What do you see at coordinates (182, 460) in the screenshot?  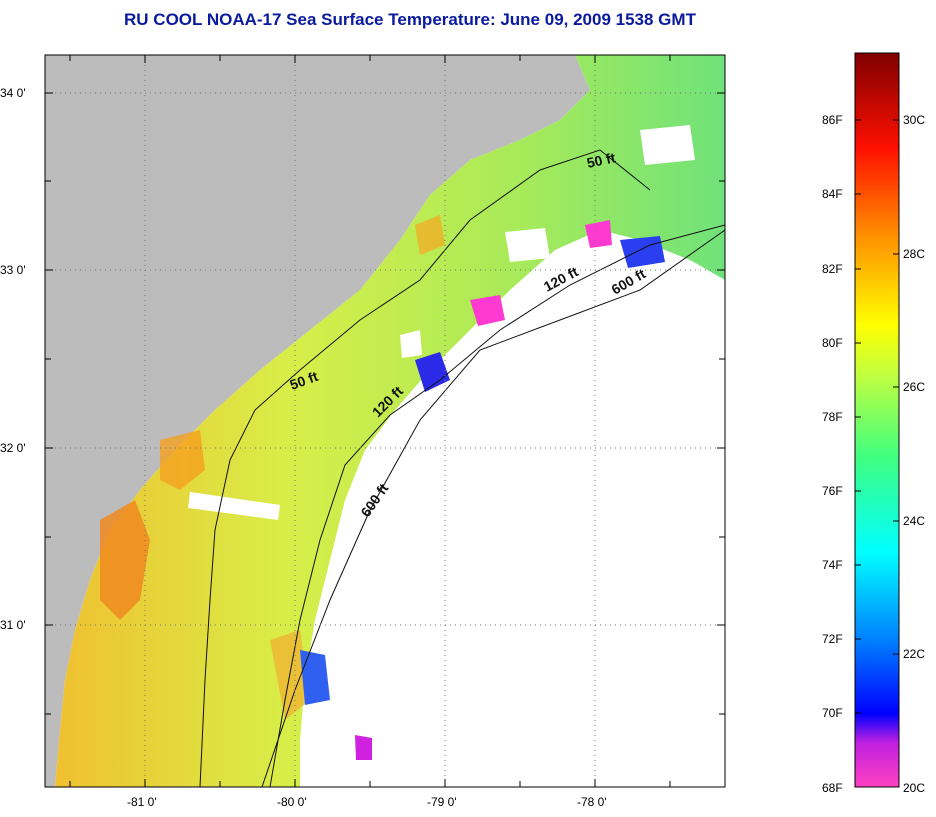 I see `sst-warm-patch-ga` at bounding box center [182, 460].